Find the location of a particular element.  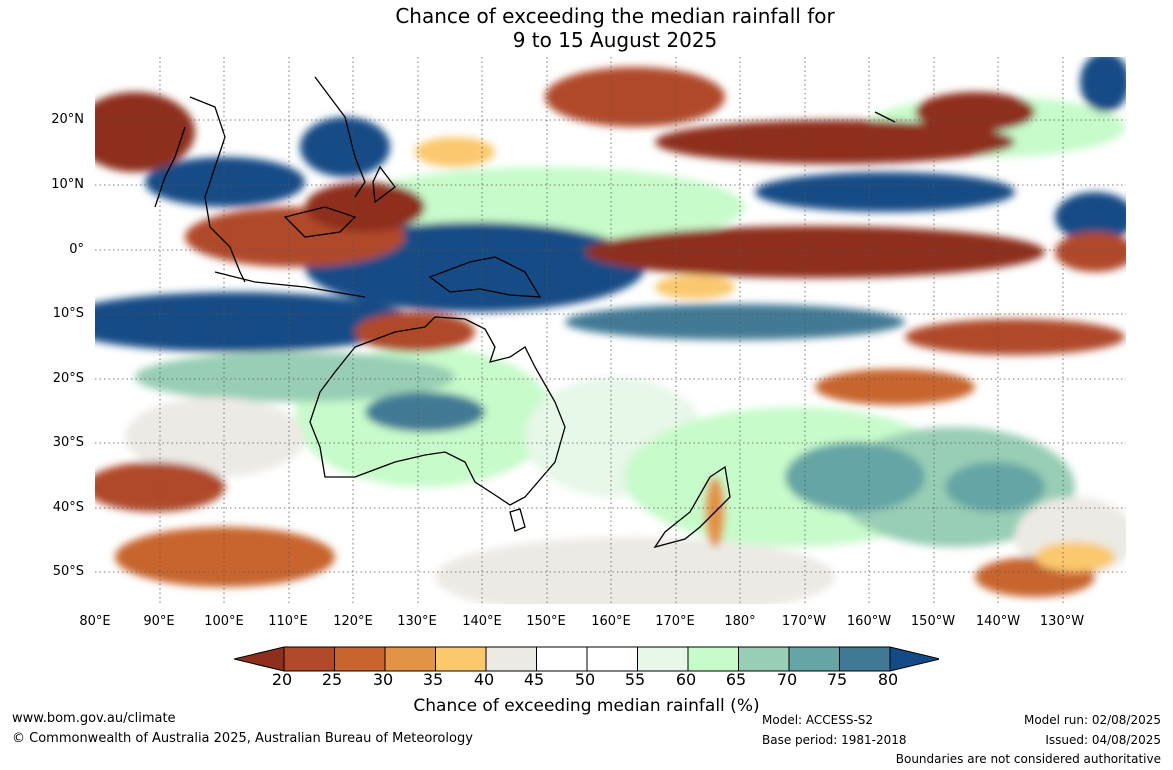

colorbar-arrow-low is located at coordinates (259, 659).